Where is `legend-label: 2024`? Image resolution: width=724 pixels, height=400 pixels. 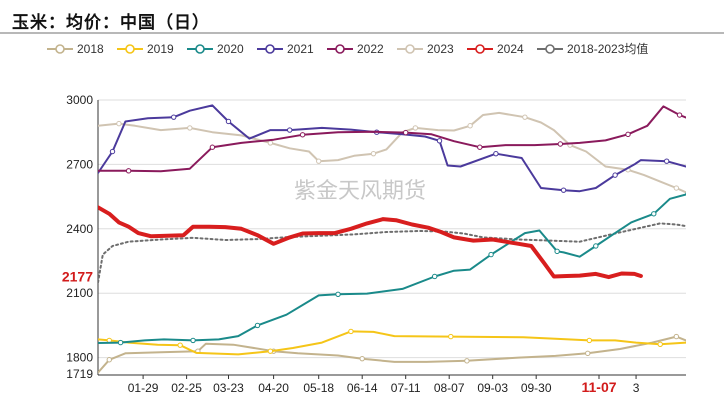 legend-label: 2024 is located at coordinates (510, 49).